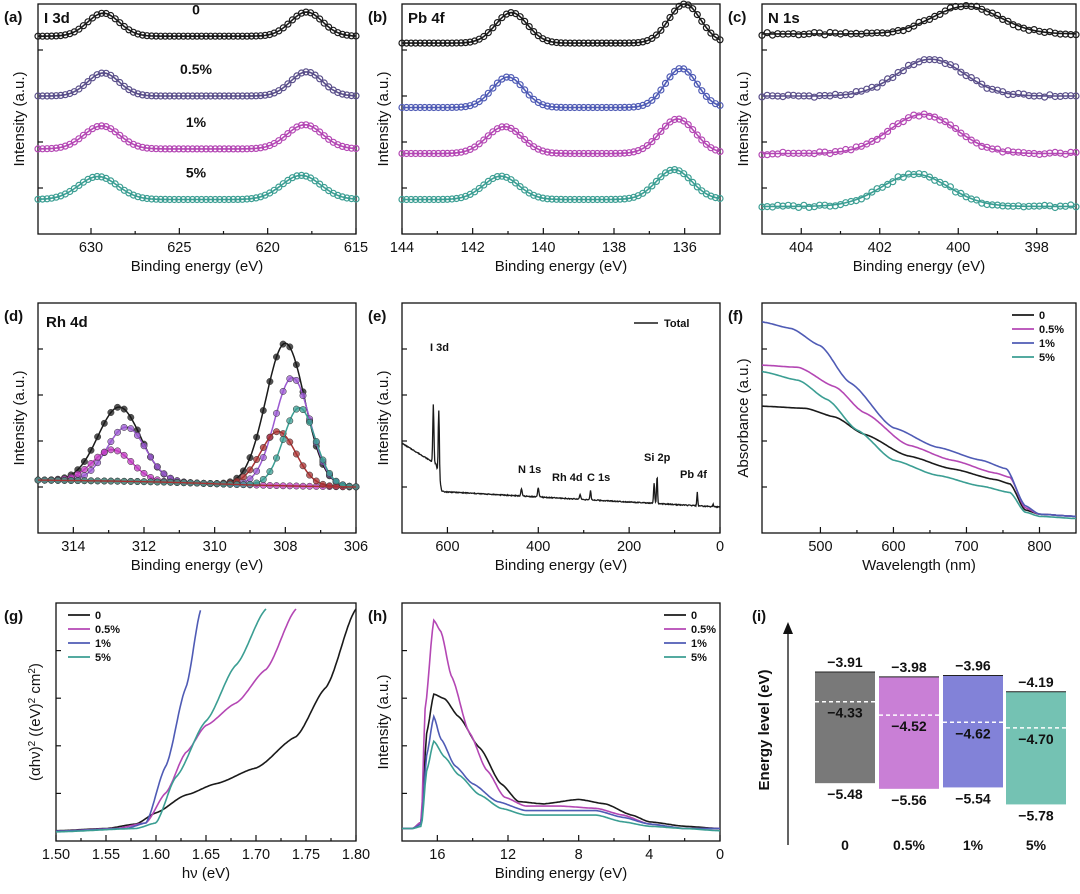 Image resolution: width=1080 pixels, height=894 pixels. I want to click on x-tick-label: 140, so click(543, 248).